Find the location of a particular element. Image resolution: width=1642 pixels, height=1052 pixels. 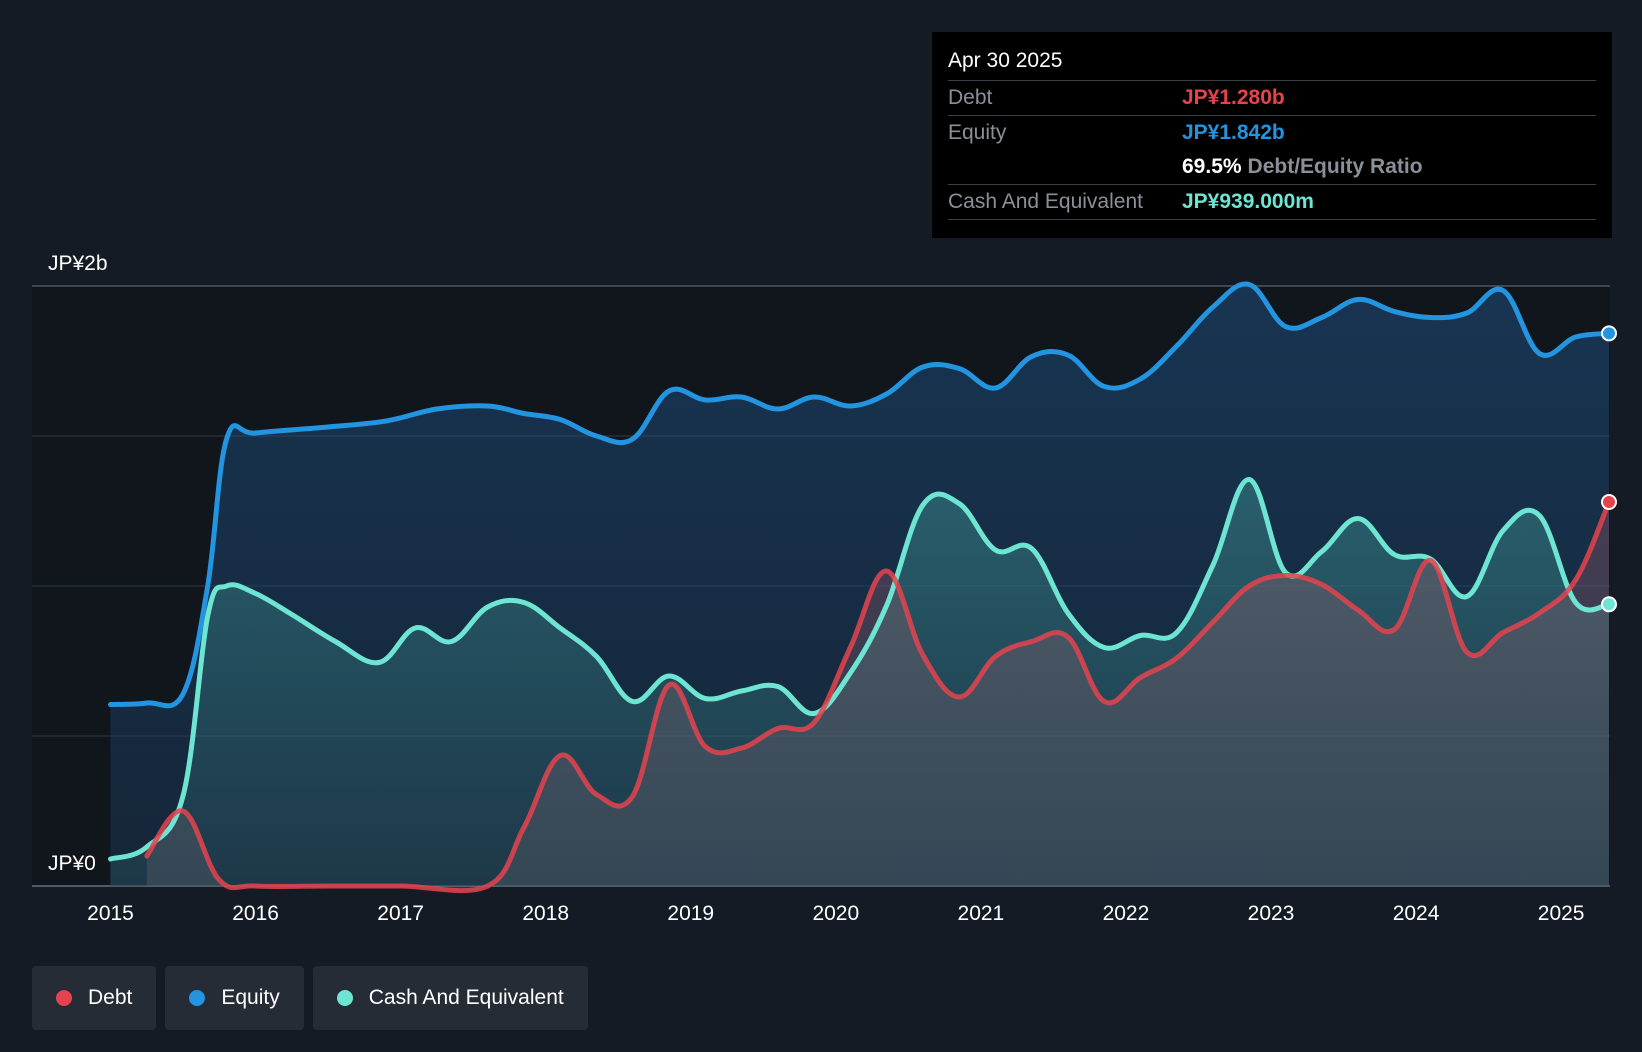

tooltip-ratio-value: 69.5% is located at coordinates (1212, 166).